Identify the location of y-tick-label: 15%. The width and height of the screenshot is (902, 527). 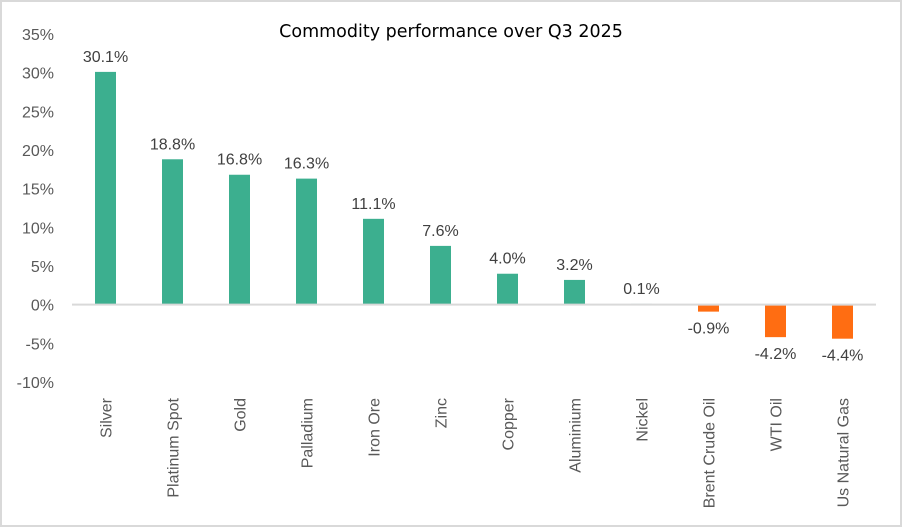
(38, 190).